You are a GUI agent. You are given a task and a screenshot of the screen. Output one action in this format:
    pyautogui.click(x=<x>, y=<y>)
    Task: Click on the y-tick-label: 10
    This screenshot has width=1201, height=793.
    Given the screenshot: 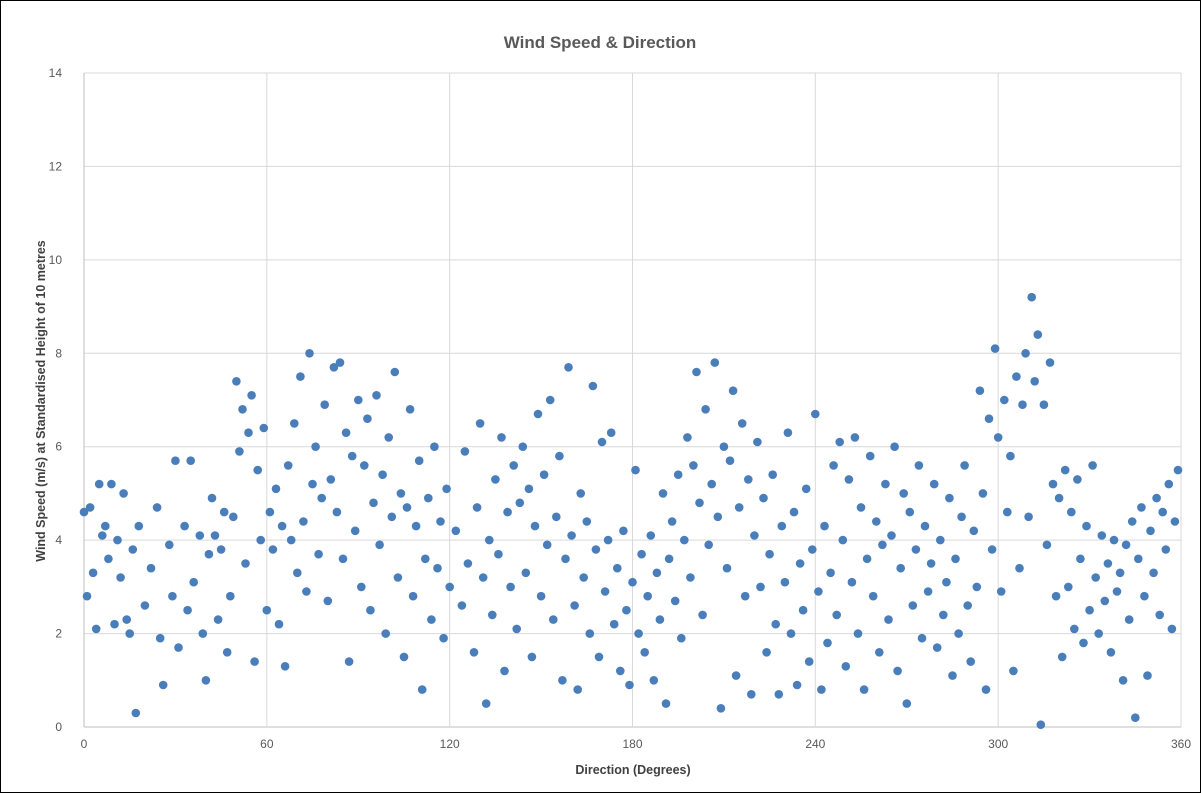 What is the action you would take?
    pyautogui.click(x=56, y=260)
    